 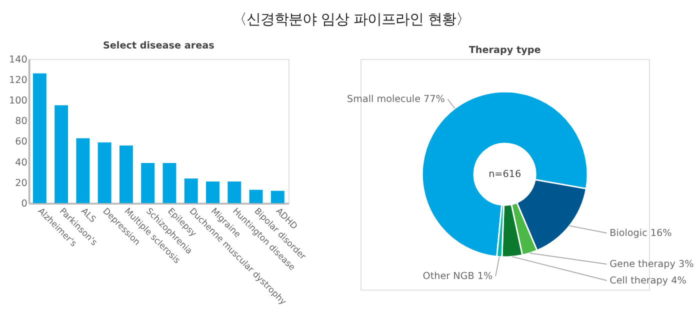 What do you see at coordinates (505, 50) in the screenshot?
I see `chart-subtitle: Therapy type` at bounding box center [505, 50].